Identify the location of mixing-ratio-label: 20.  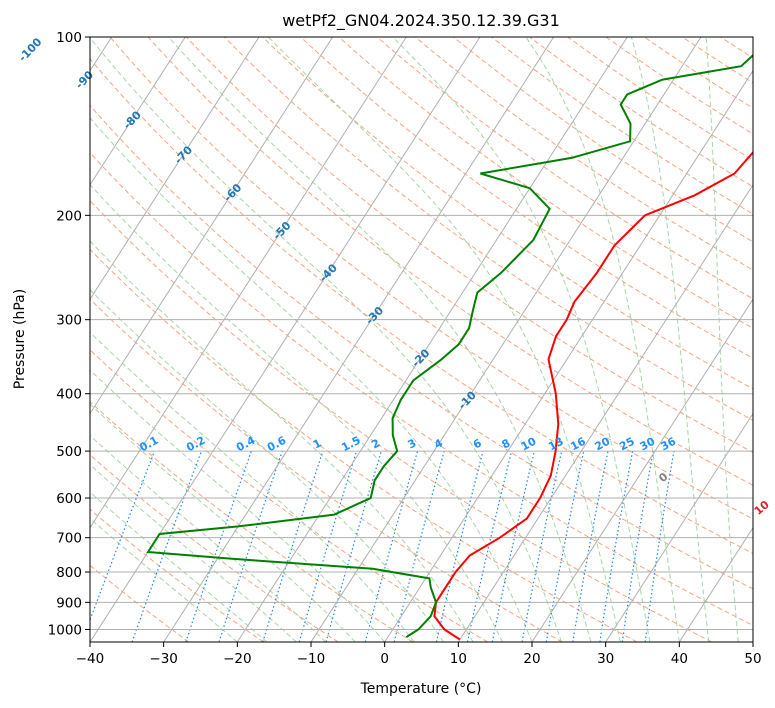
(603, 444).